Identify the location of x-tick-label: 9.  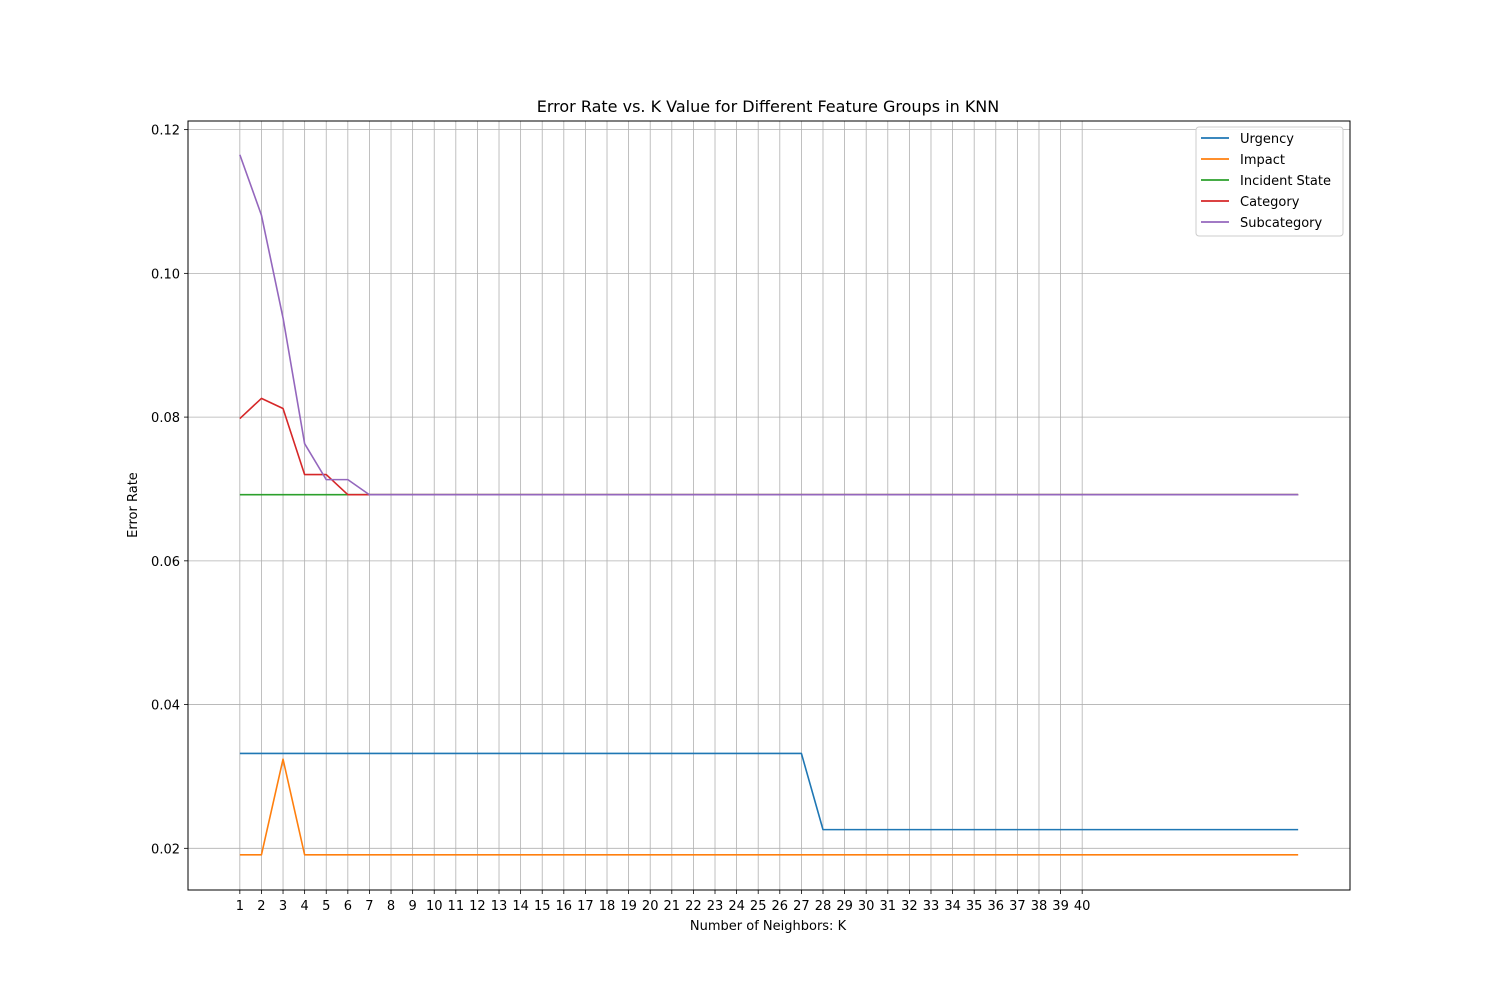
(412, 906).